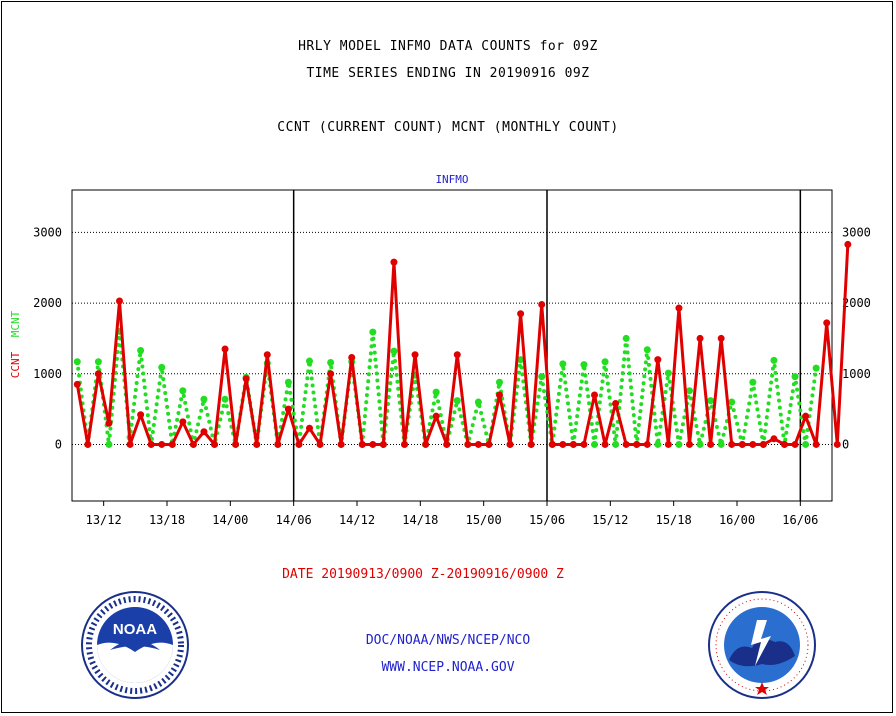  What do you see at coordinates (47, 374) in the screenshot?
I see `y-tick-label-left: 1000` at bounding box center [47, 374].